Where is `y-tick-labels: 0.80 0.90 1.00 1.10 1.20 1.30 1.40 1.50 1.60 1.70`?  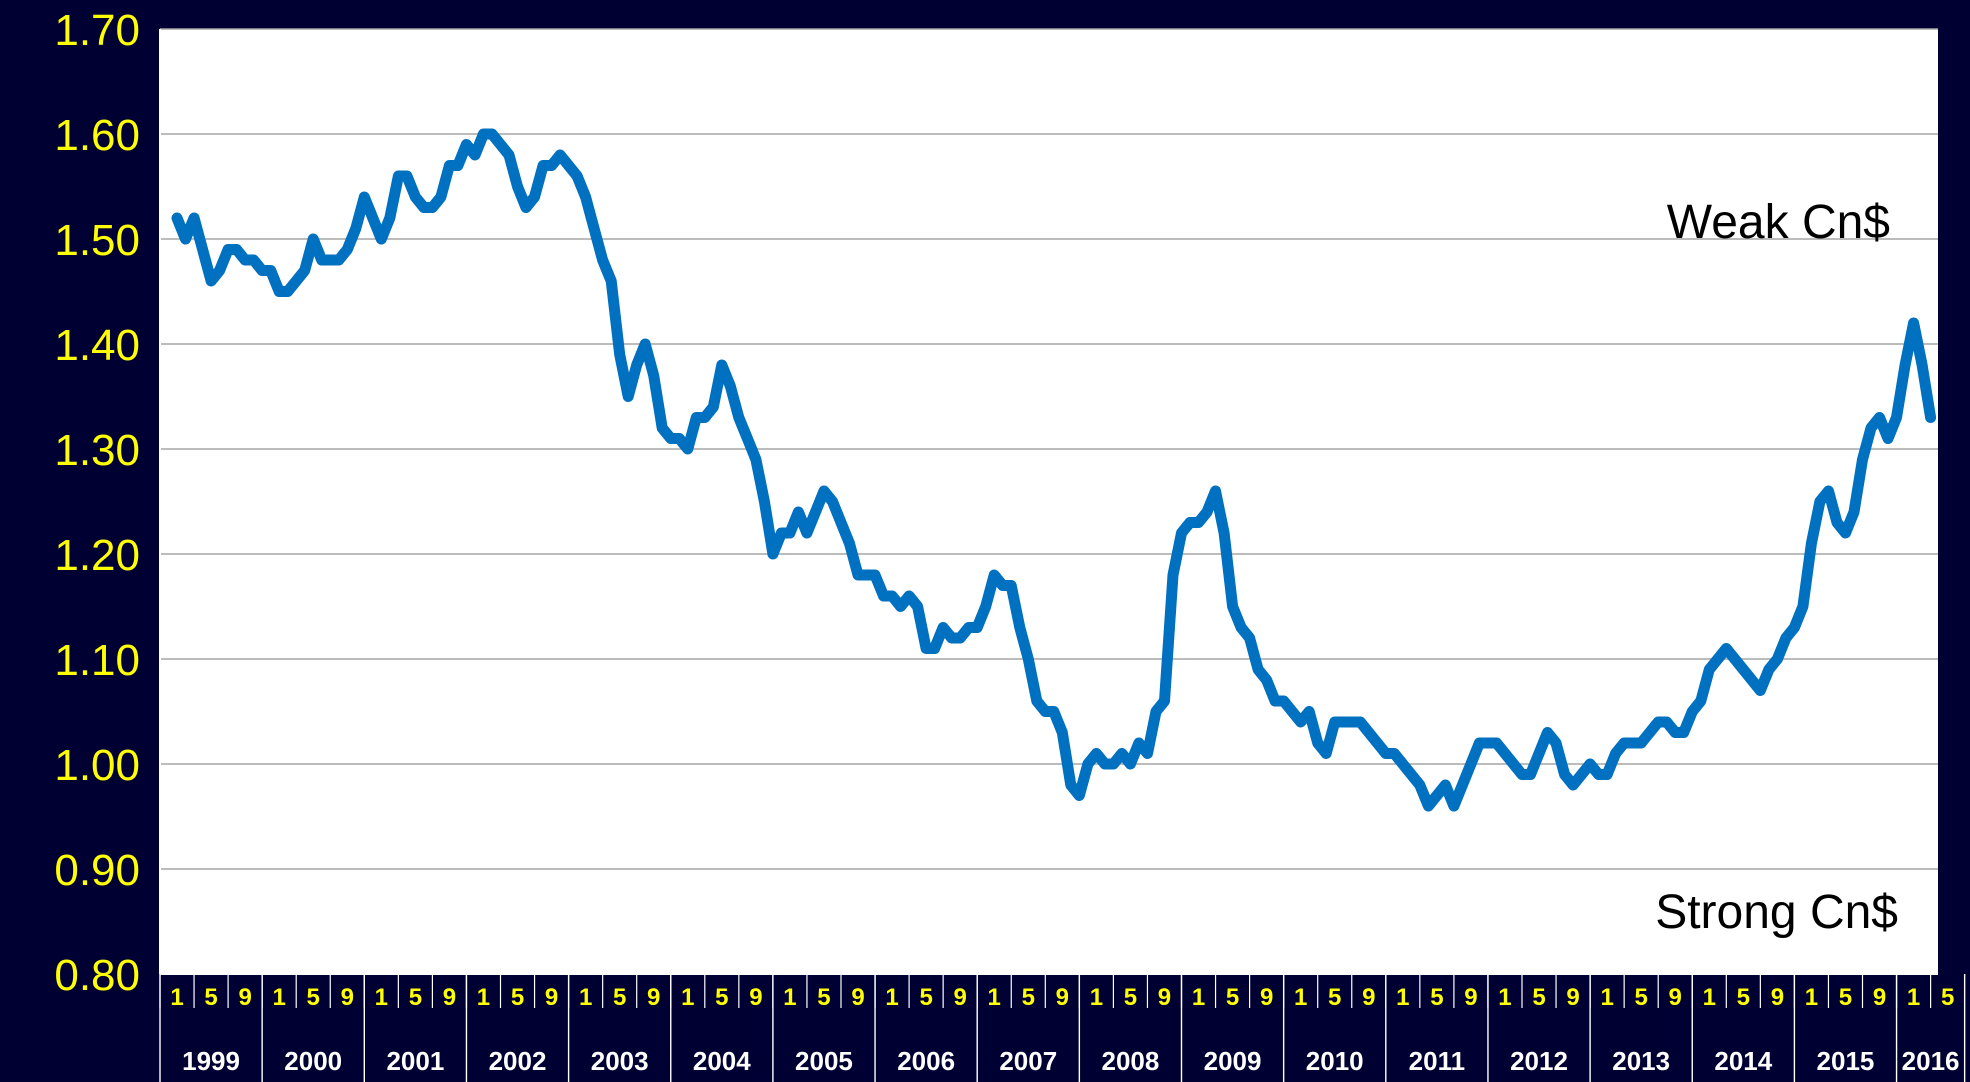 y-tick-labels: 0.80 0.90 1.00 1.10 1.20 1.30 1.40 1.50 1.60 1.70 is located at coordinates (97, 503).